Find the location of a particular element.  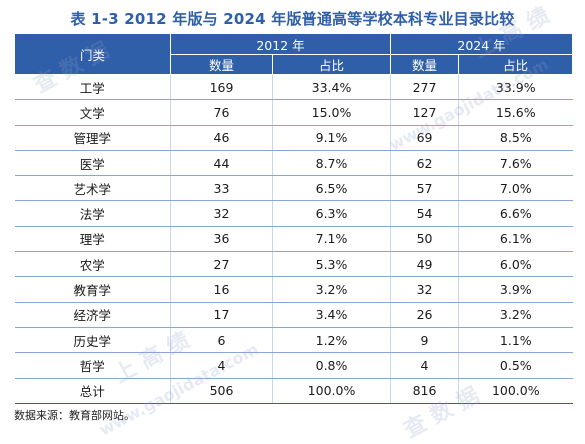

row-count-2024: 32 is located at coordinates (424, 289).